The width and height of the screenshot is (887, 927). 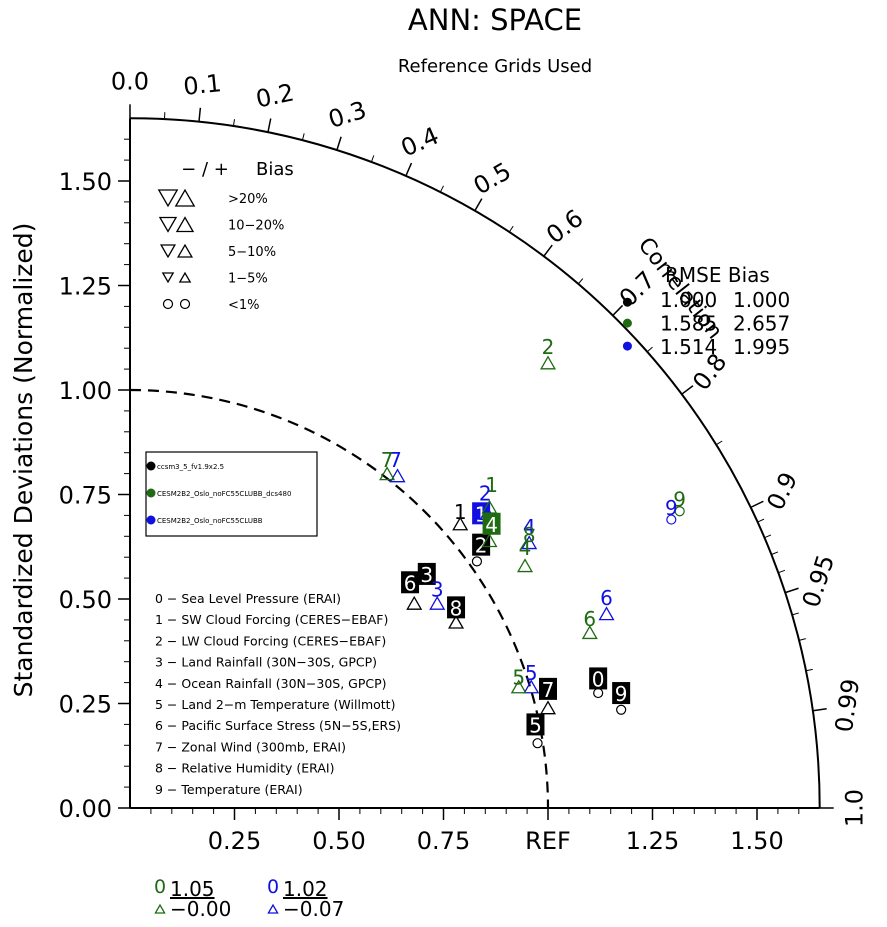 I want to click on x-tick-label: REF, so click(x=548, y=841).